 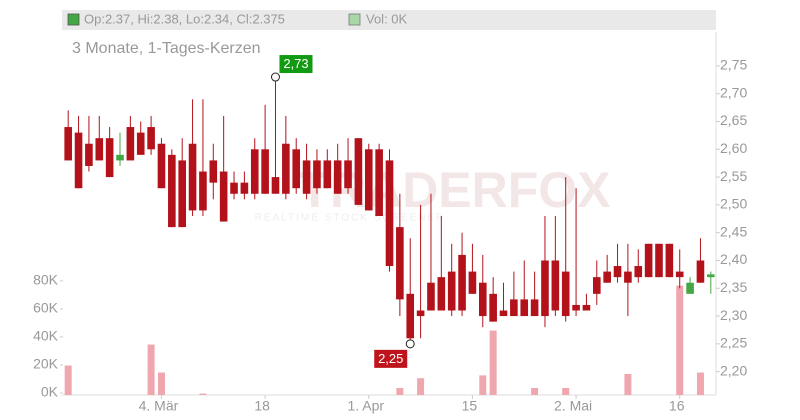 I want to click on legend-bar, so click(x=389, y=20).